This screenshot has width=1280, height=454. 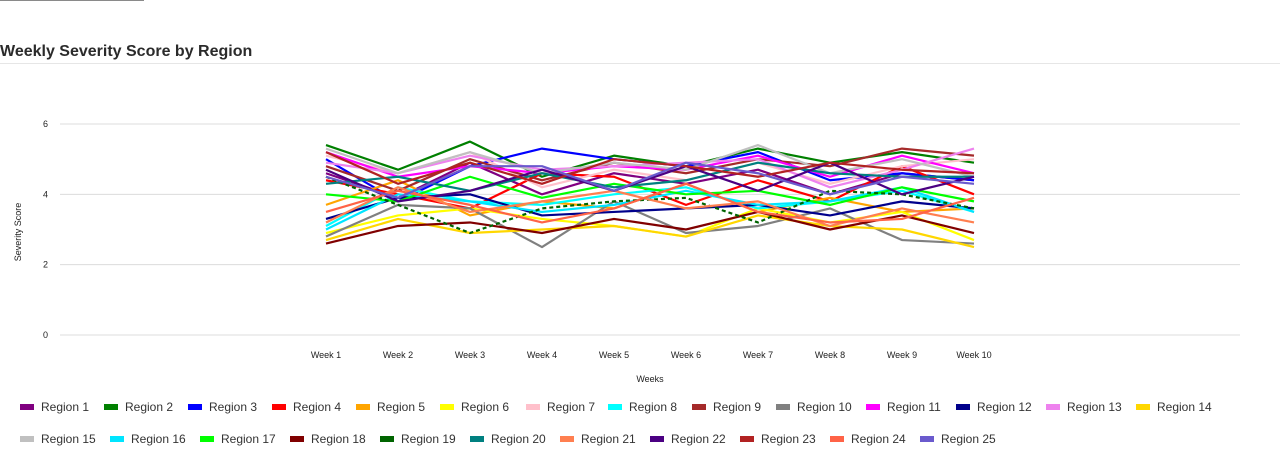 I want to click on legend-label: Region 9, so click(x=737, y=407).